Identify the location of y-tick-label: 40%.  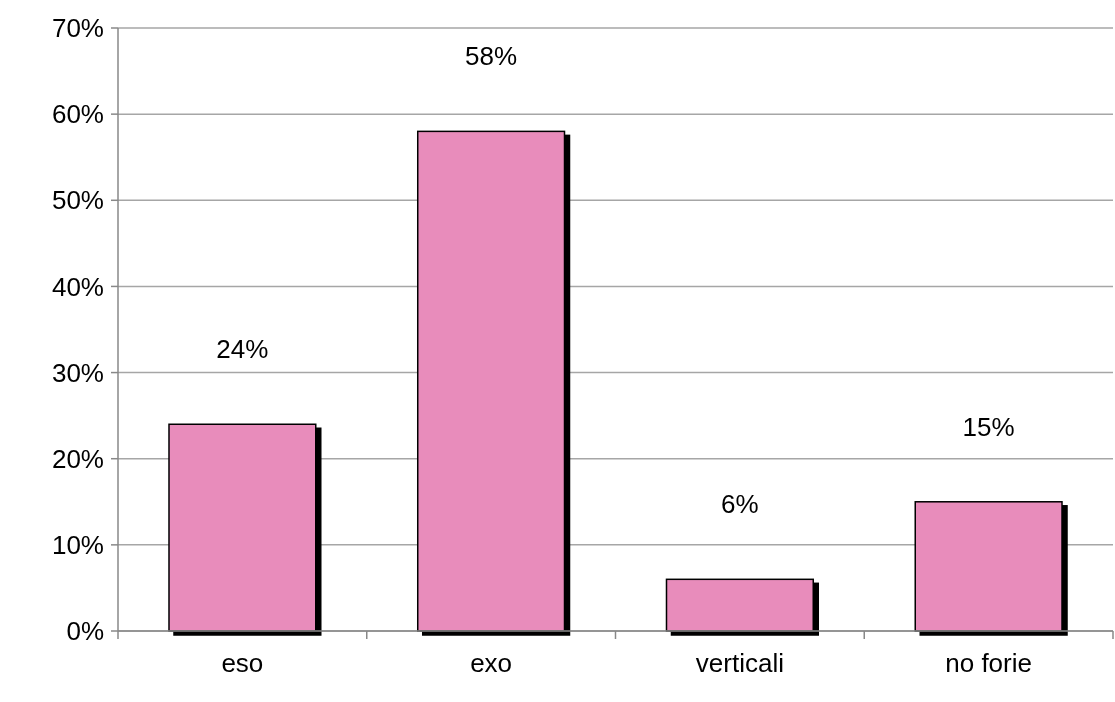
(77, 286).